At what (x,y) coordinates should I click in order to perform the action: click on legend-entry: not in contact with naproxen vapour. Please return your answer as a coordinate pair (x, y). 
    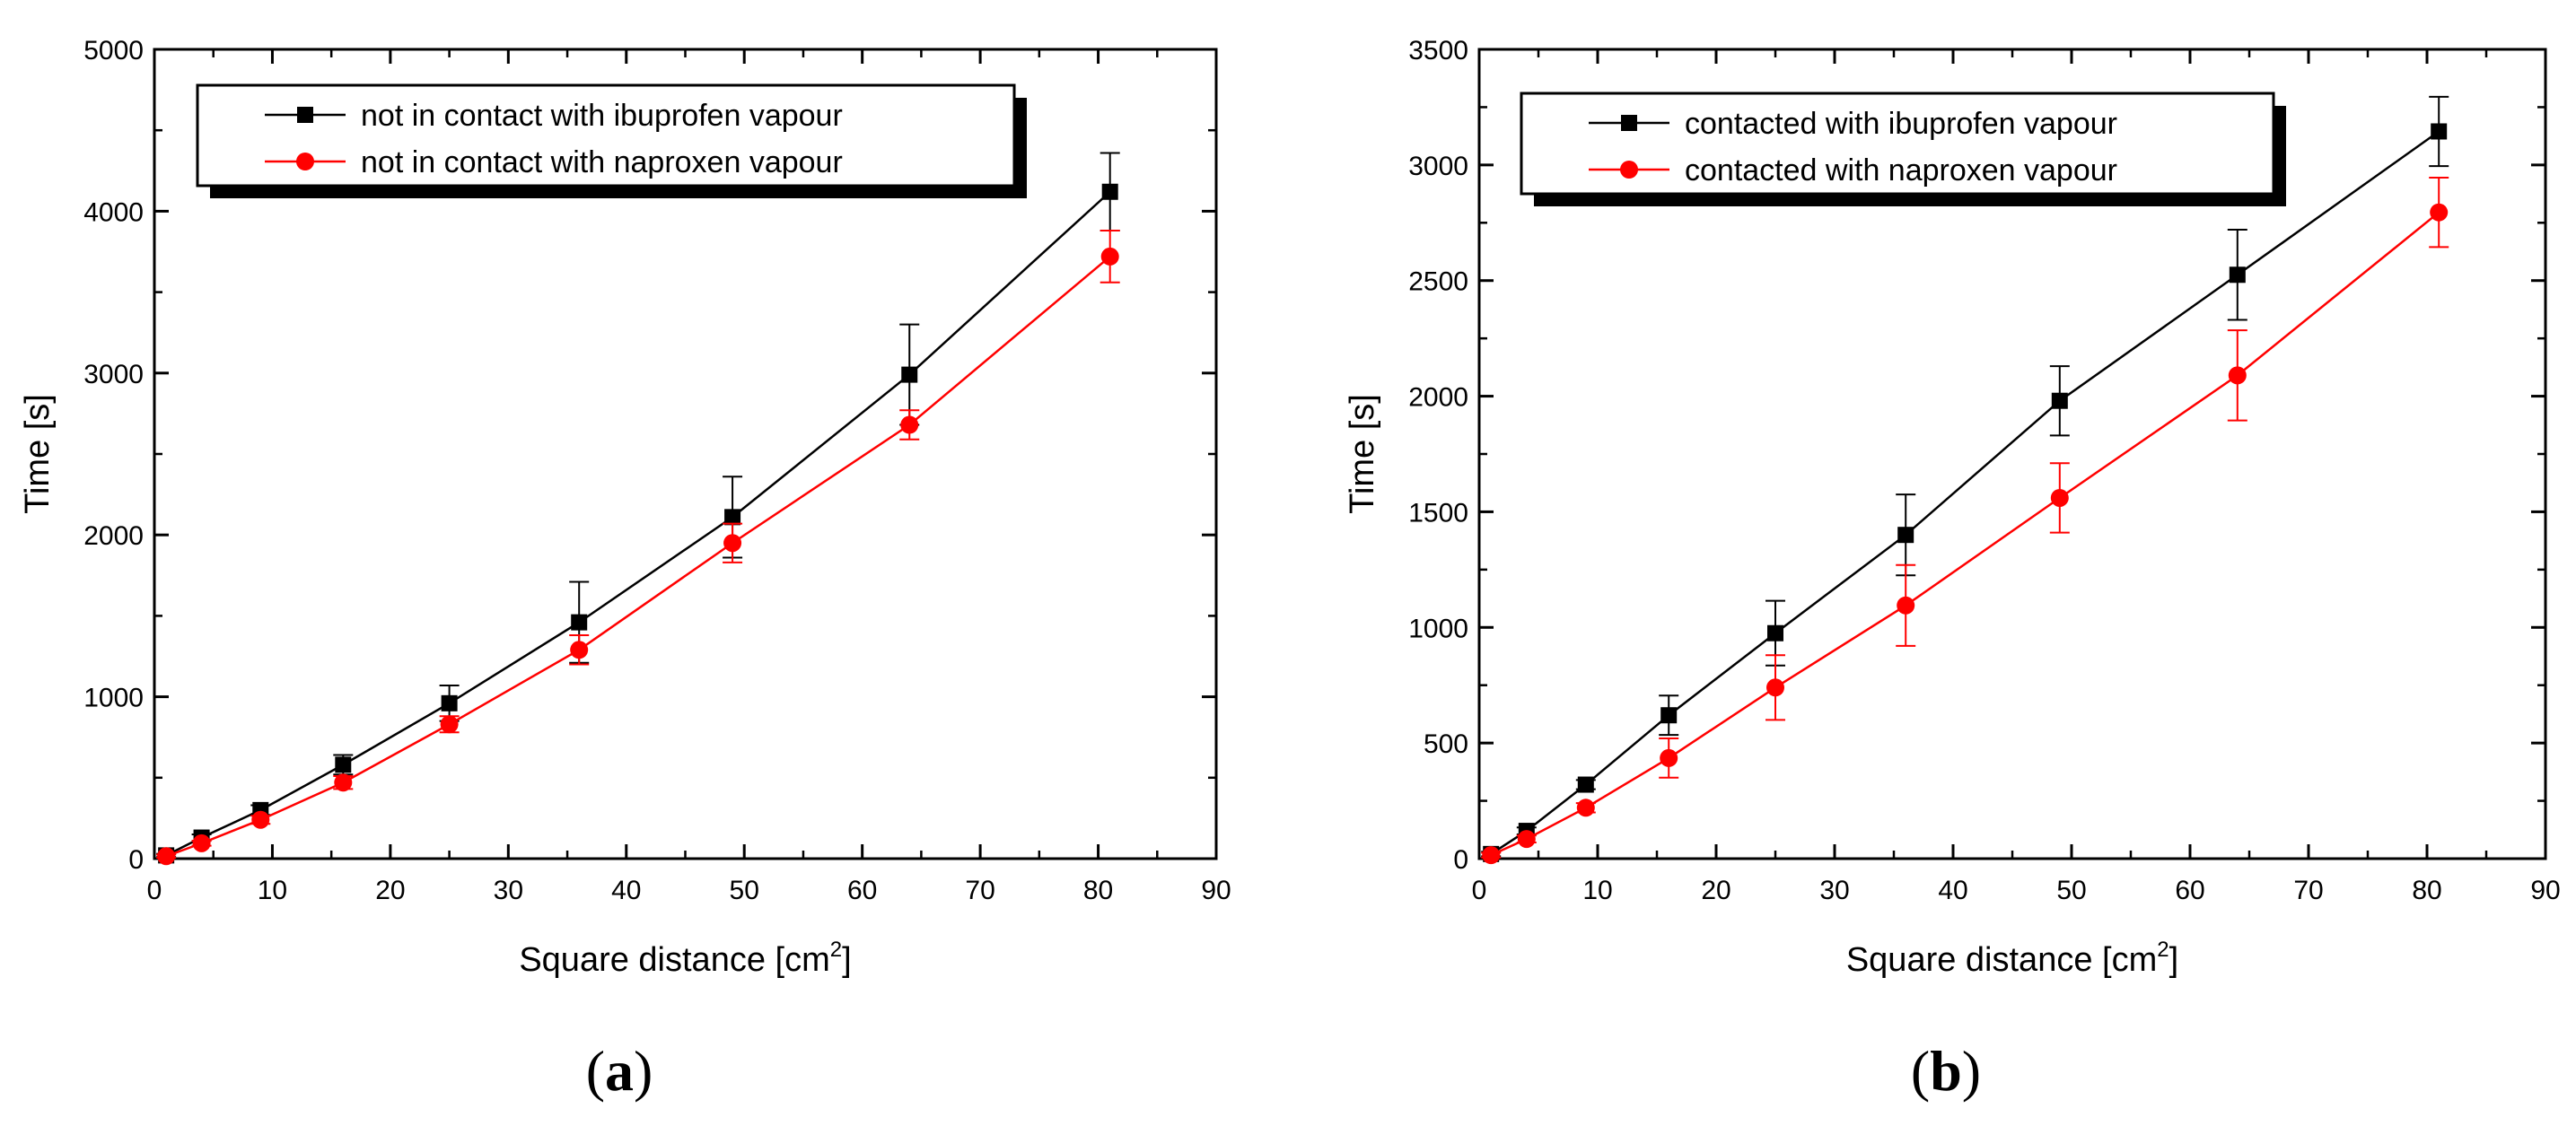
    Looking at the image, I should click on (554, 162).